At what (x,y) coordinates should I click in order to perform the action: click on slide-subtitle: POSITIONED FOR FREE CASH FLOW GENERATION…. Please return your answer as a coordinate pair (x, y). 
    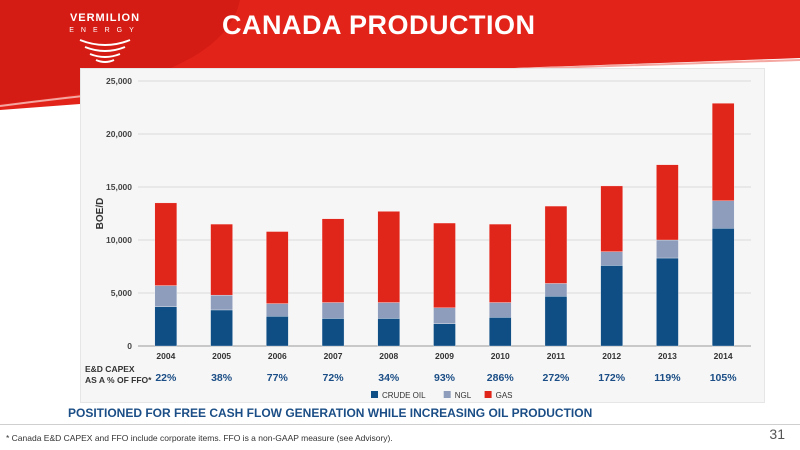
    Looking at the image, I should click on (330, 413).